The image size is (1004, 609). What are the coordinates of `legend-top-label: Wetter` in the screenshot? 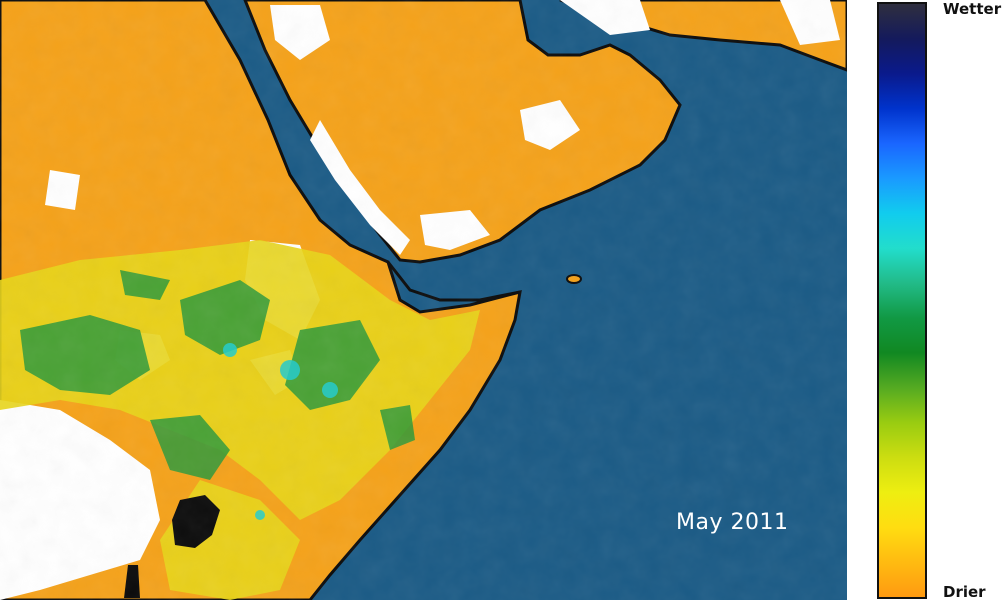 It's located at (972, 9).